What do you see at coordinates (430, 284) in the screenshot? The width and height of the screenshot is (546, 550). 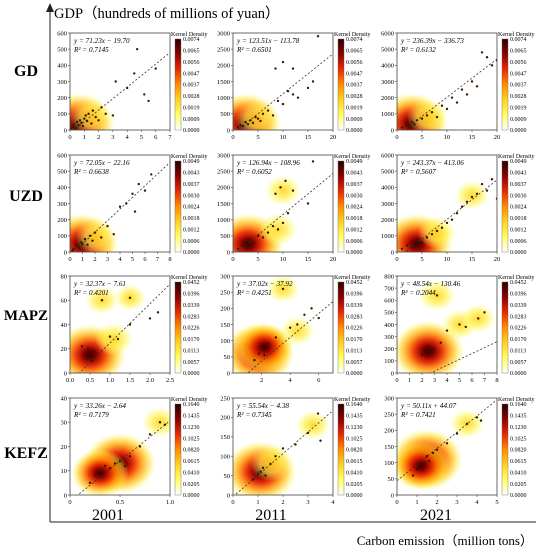 I see `regression-equation: y = 48.54x − 130.46` at bounding box center [430, 284].